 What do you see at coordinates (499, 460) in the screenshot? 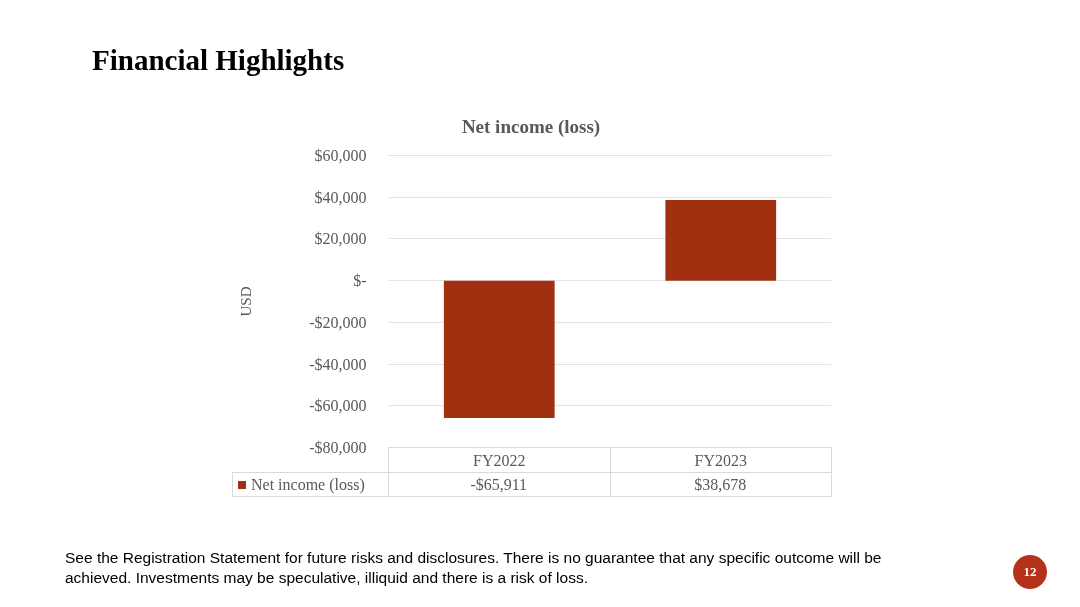
I see `x-tick-label: FY2022` at bounding box center [499, 460].